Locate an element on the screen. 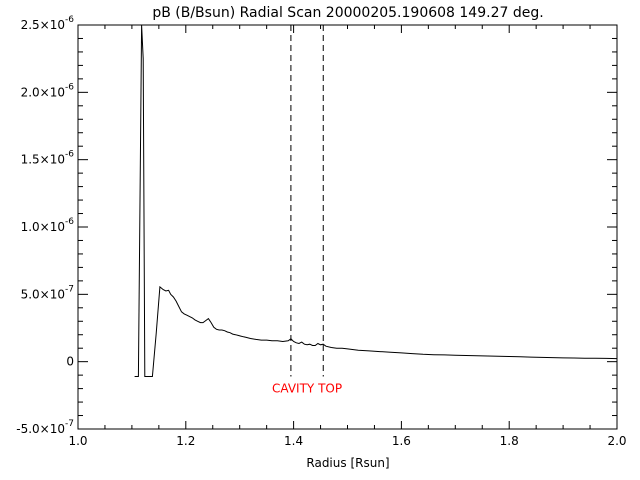 The image size is (640, 480). y-tick-label: 2.5×10⁻⁶ is located at coordinates (48, 23).